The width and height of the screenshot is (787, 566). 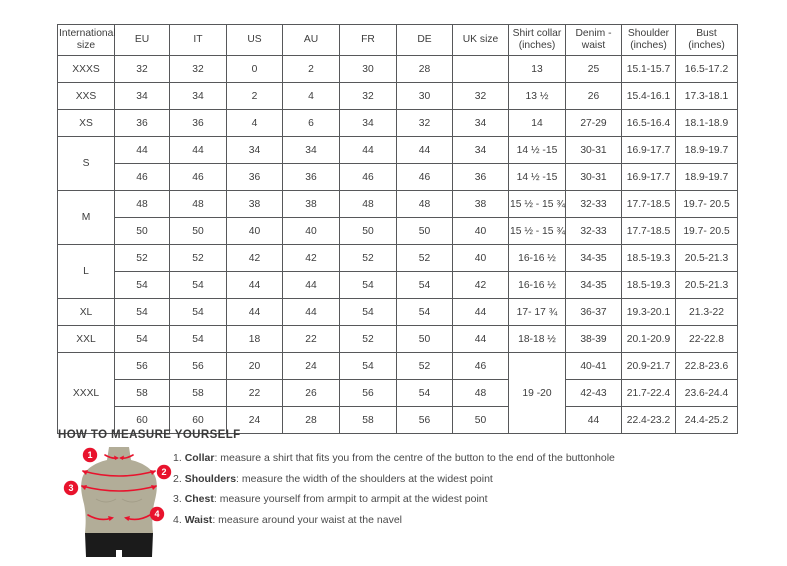 What do you see at coordinates (86, 312) in the screenshot?
I see `table-cell: XL` at bounding box center [86, 312].